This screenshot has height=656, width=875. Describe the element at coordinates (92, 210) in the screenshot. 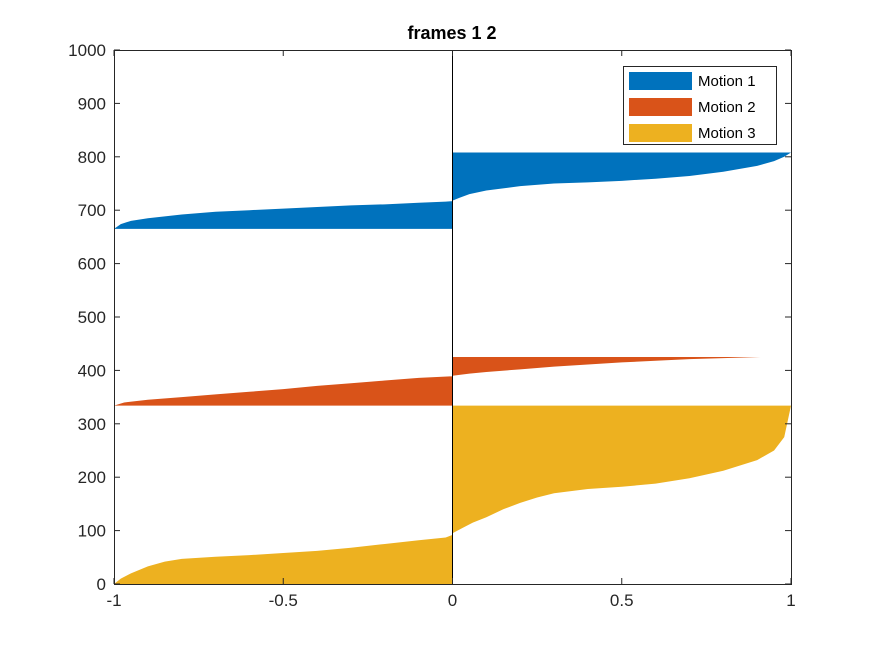

I see `y-tick-label: 700` at that location.